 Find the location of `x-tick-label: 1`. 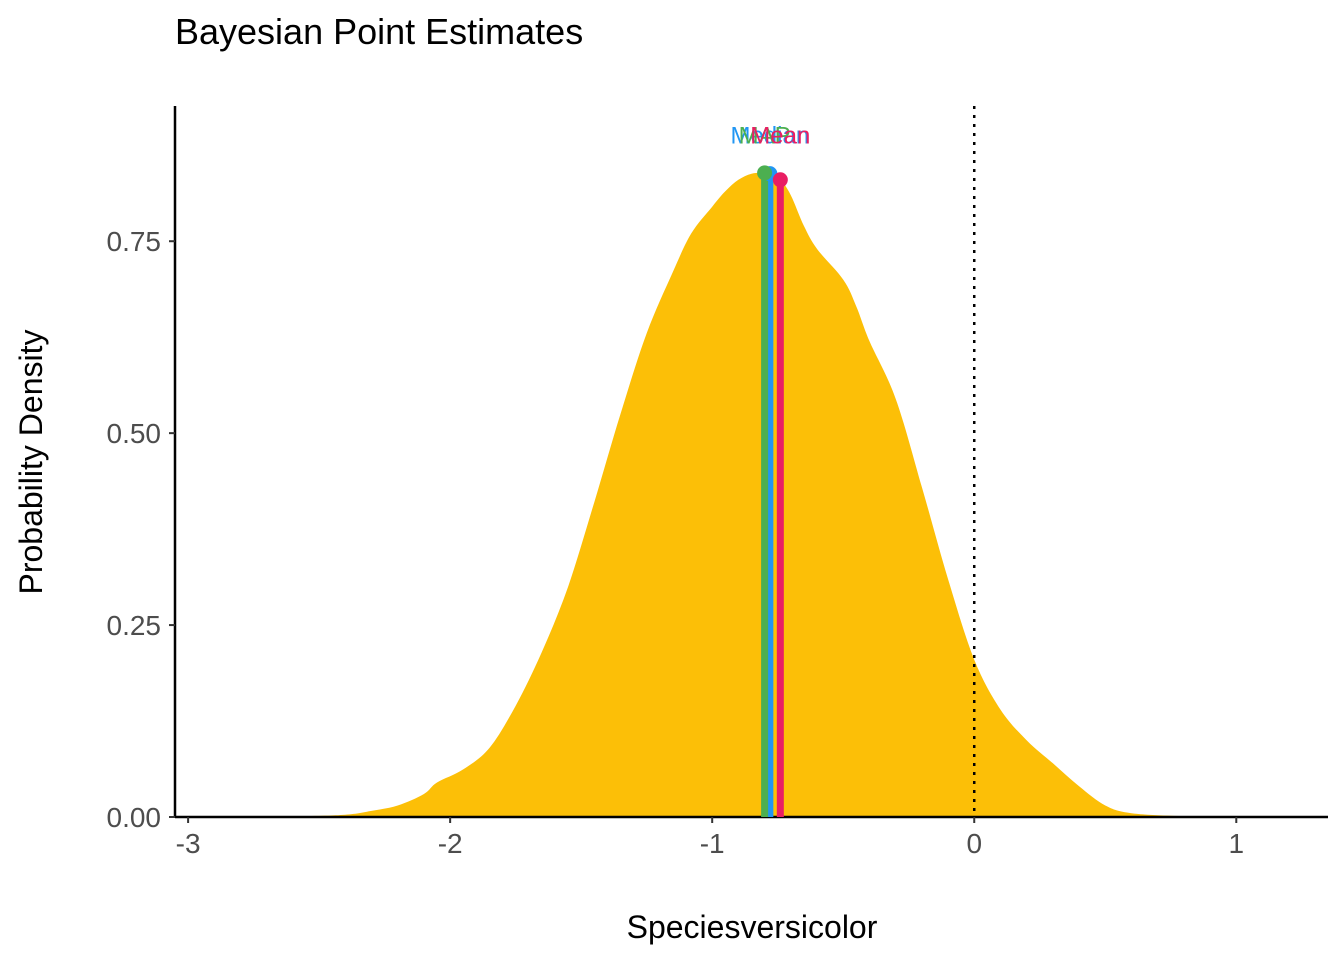

x-tick-label: 1 is located at coordinates (1236, 843).